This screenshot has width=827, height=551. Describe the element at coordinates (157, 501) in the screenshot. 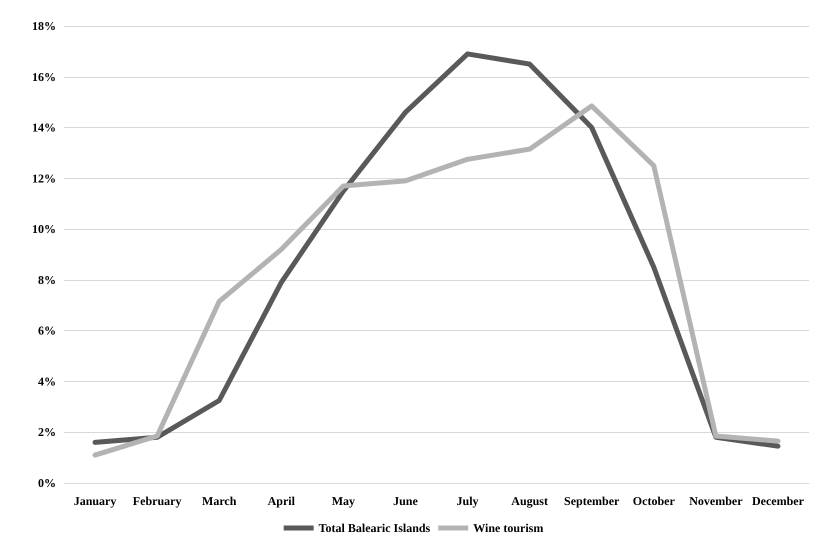

I see `x-tick-label: February` at that location.